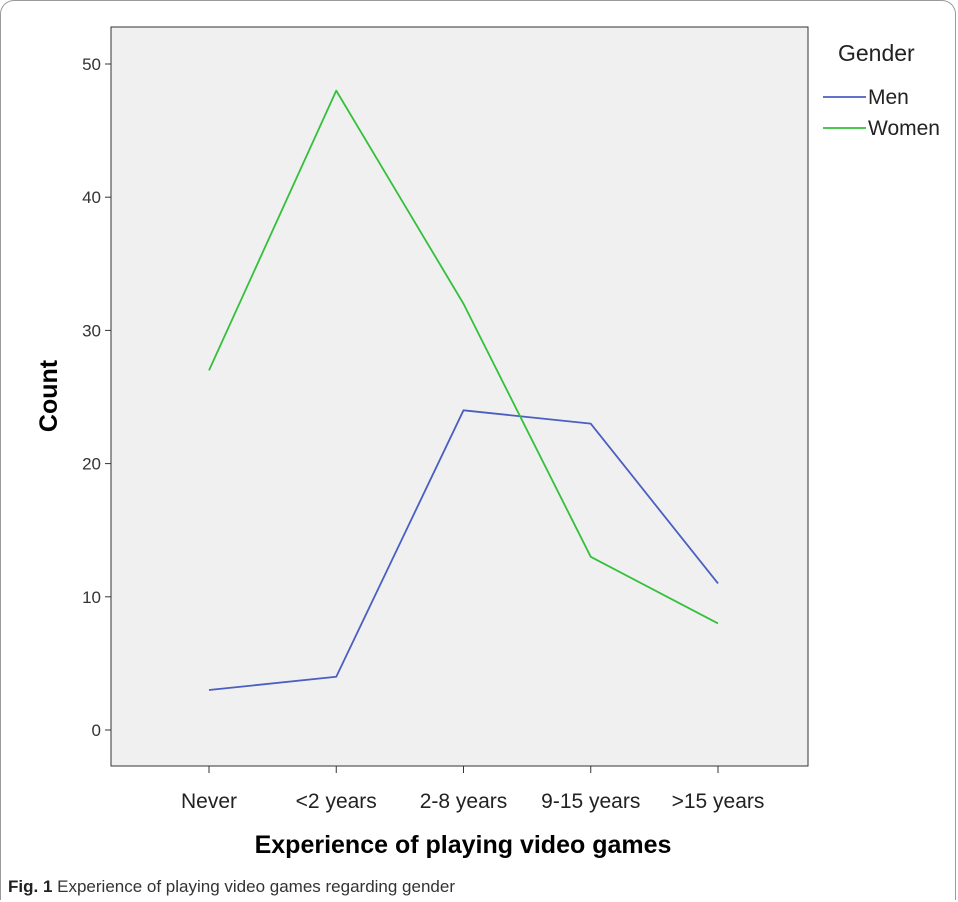 This screenshot has height=902, width=958. What do you see at coordinates (91, 597) in the screenshot?
I see `y-tick-label: 10` at bounding box center [91, 597].